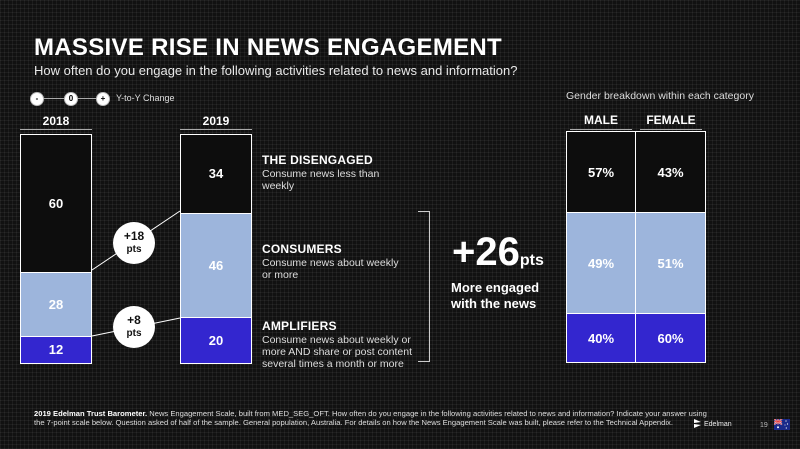 The height and width of the screenshot is (449, 800). I want to click on bar-value-label: 12, so click(56, 350).